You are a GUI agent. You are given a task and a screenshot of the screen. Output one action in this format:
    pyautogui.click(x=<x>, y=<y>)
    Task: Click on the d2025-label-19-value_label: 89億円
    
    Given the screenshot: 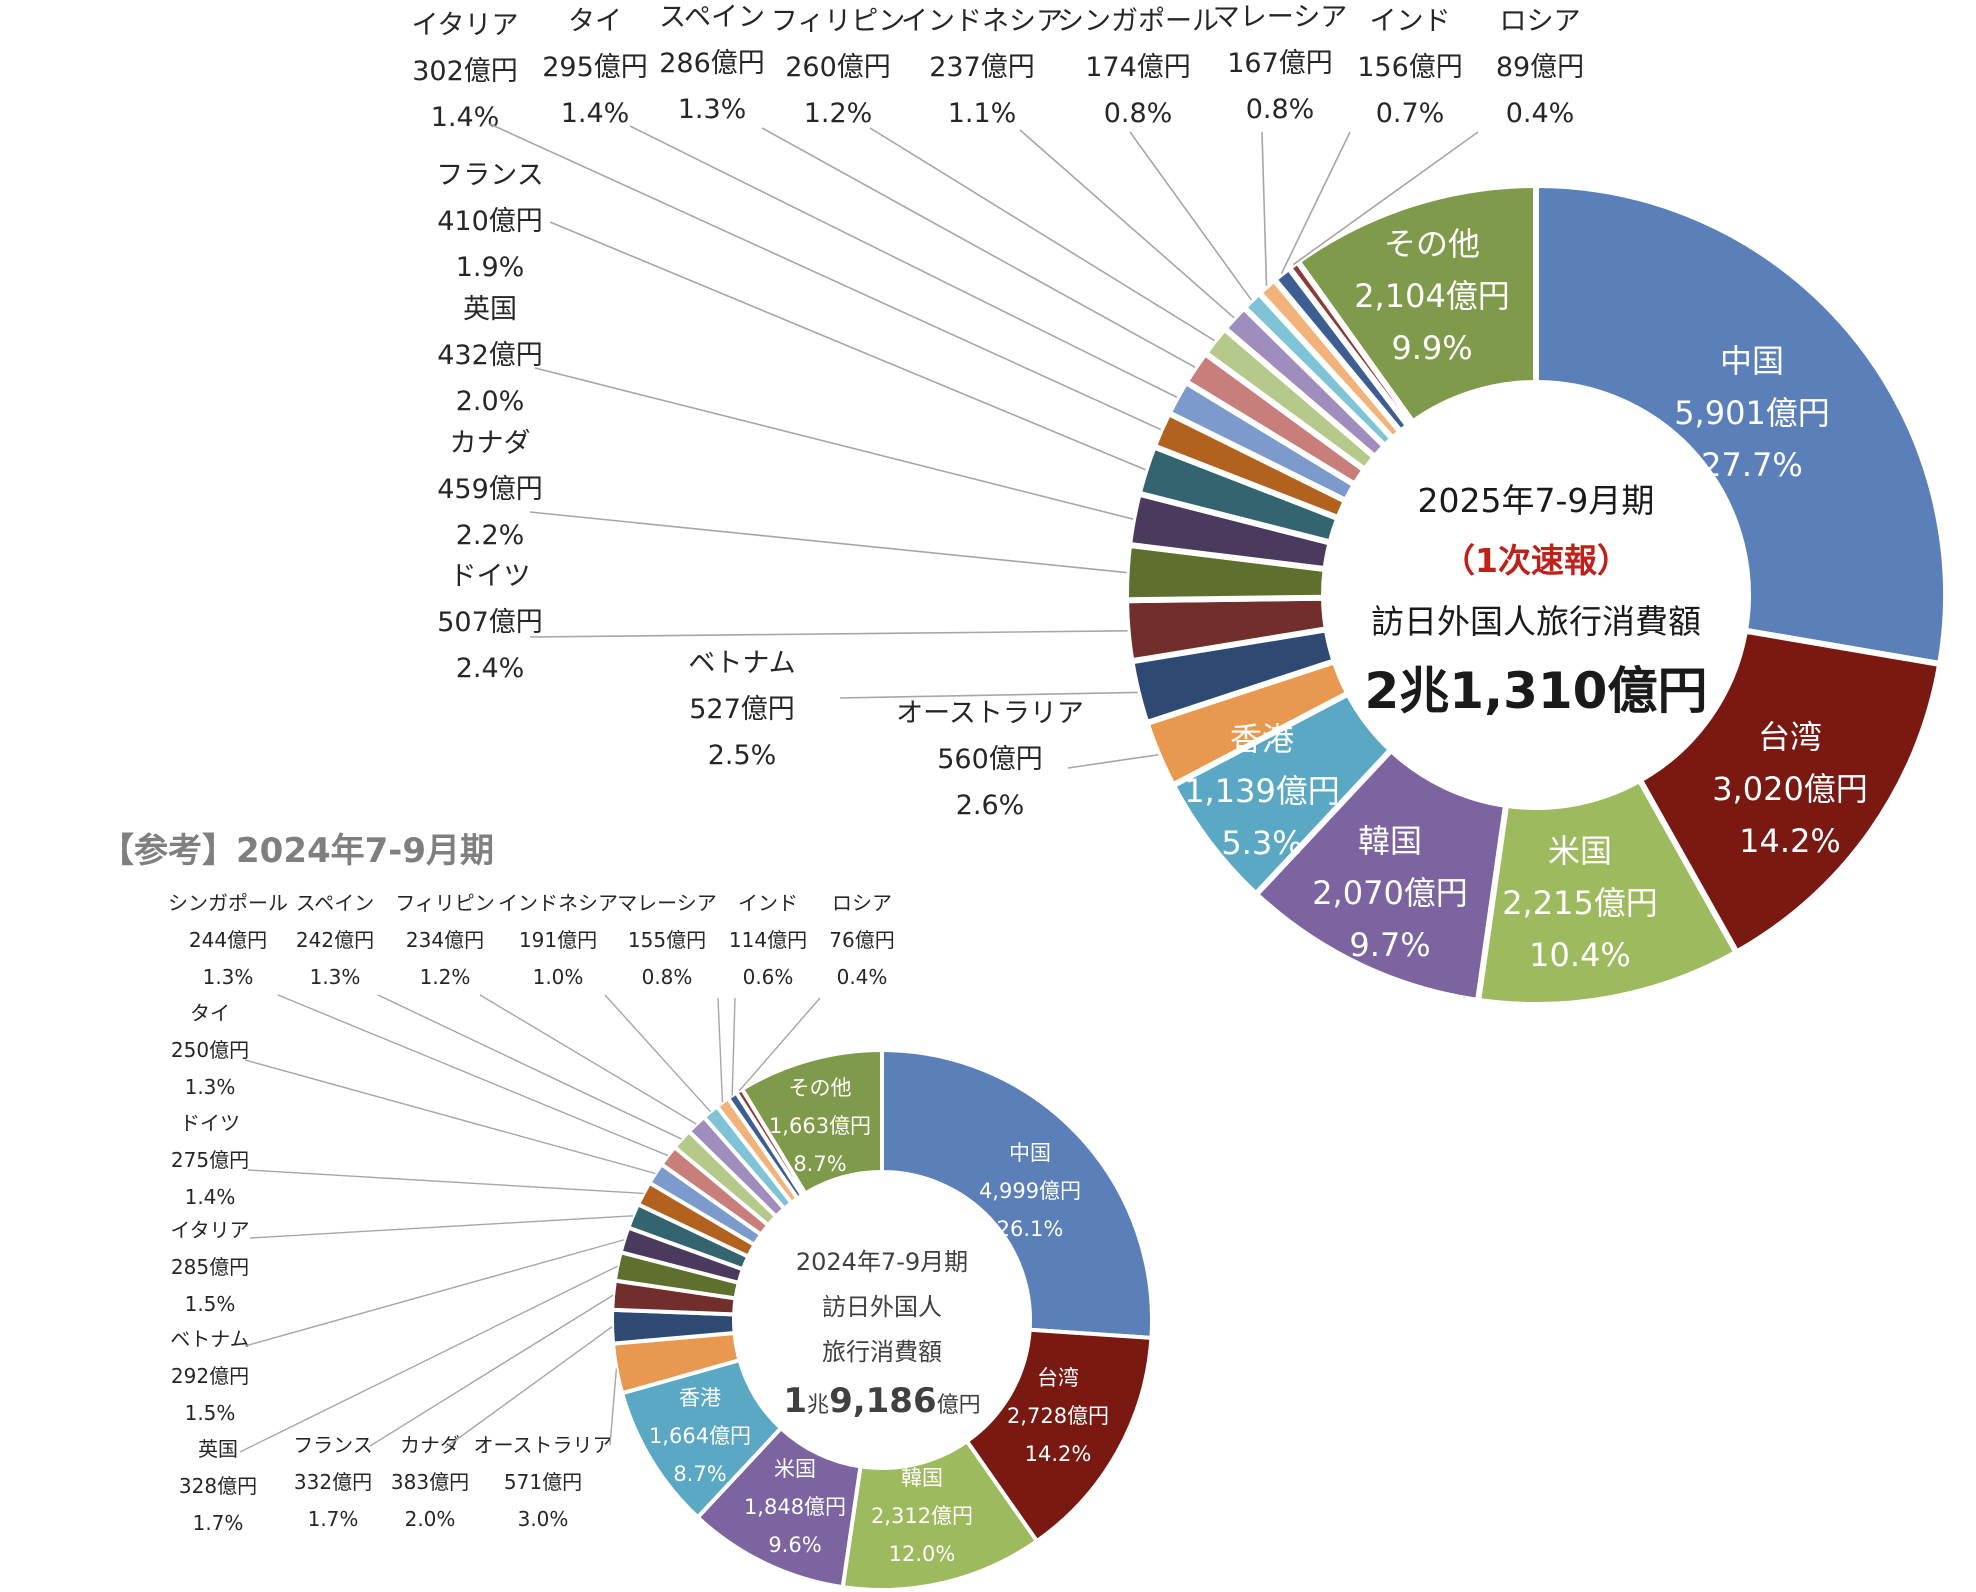 What is the action you would take?
    pyautogui.click(x=1540, y=67)
    